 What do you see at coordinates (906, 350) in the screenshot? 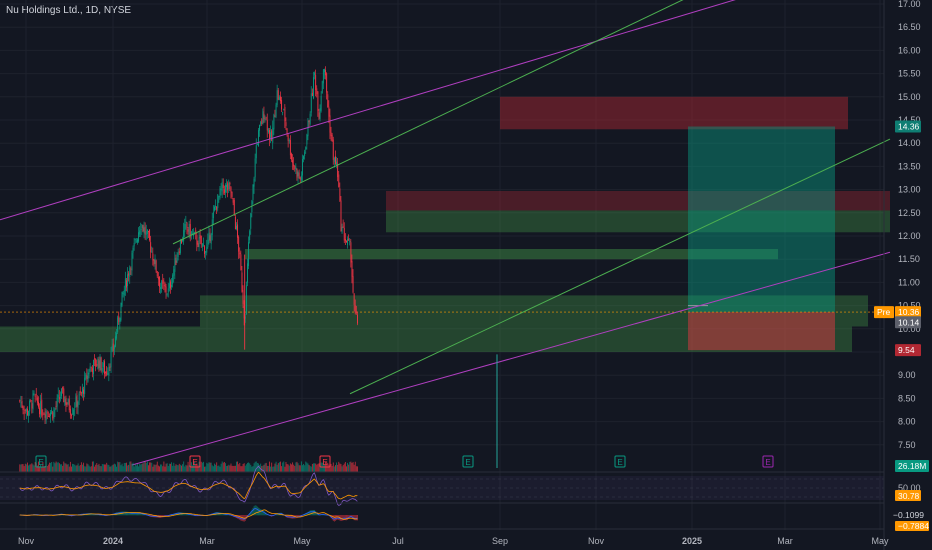
I see `price-label-text: 9.54` at bounding box center [906, 350].